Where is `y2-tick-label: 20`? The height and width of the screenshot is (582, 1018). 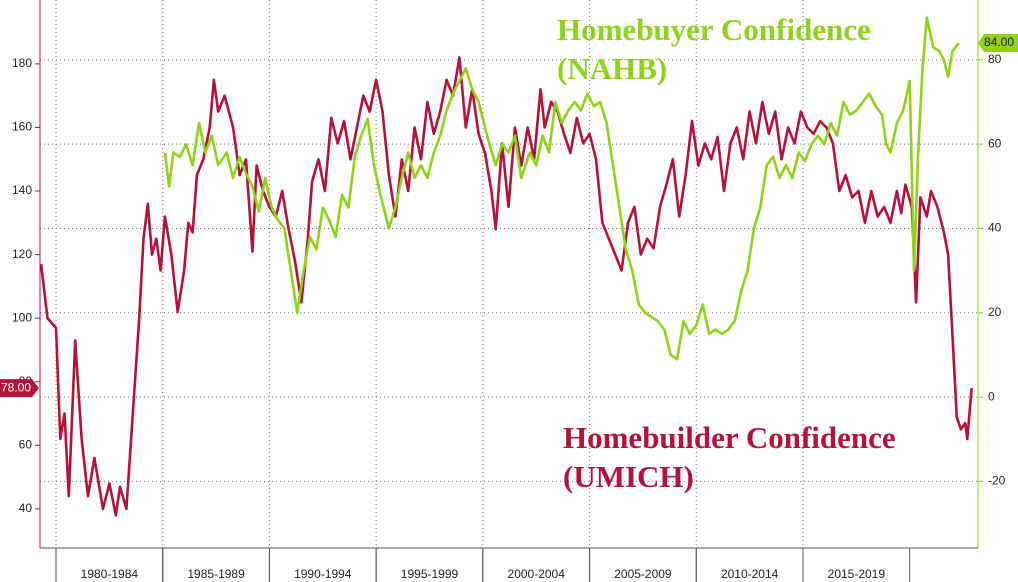 y2-tick-label: 20 is located at coordinates (995, 312).